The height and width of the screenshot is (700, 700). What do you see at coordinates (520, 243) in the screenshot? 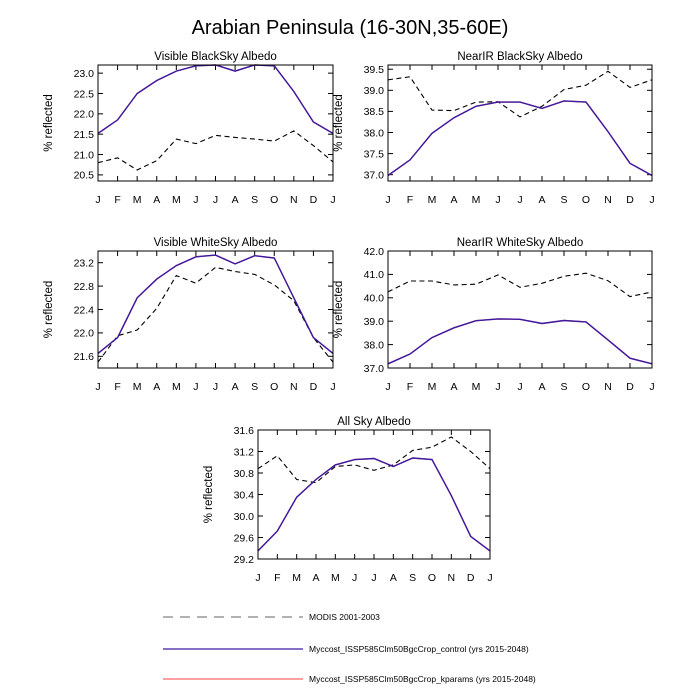
I see `chart-title: NearIR WhiteSky Albedo` at bounding box center [520, 243].